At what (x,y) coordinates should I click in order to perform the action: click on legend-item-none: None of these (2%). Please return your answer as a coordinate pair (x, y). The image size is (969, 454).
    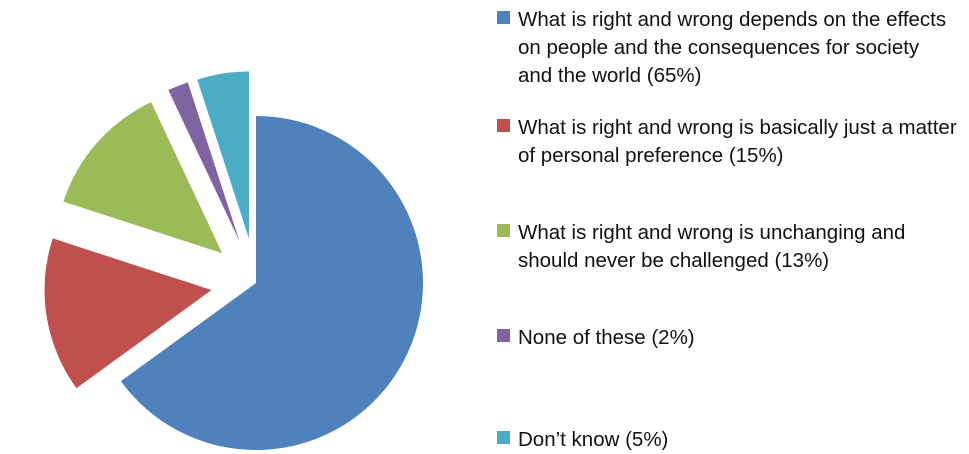
    Looking at the image, I should click on (596, 338).